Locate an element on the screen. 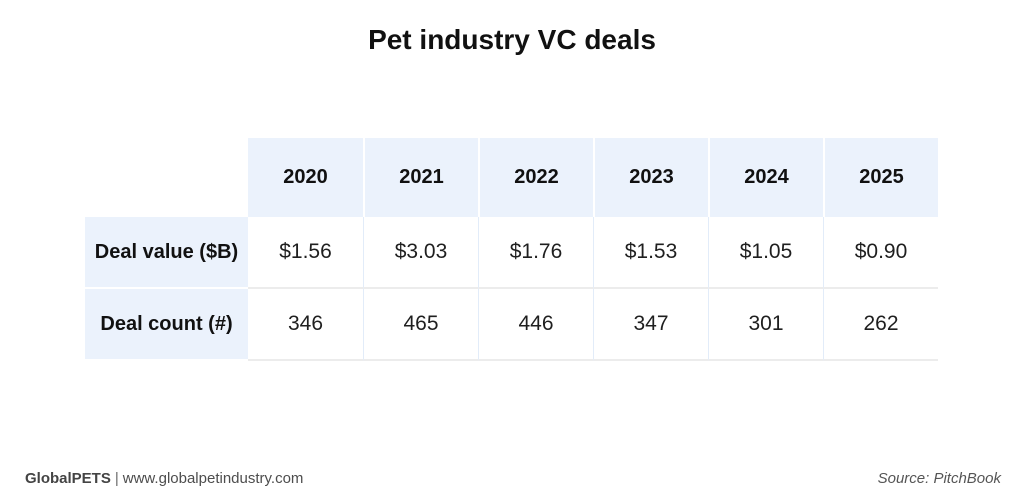 The height and width of the screenshot is (500, 1024). brand-name: GlobalPETS is located at coordinates (68, 478).